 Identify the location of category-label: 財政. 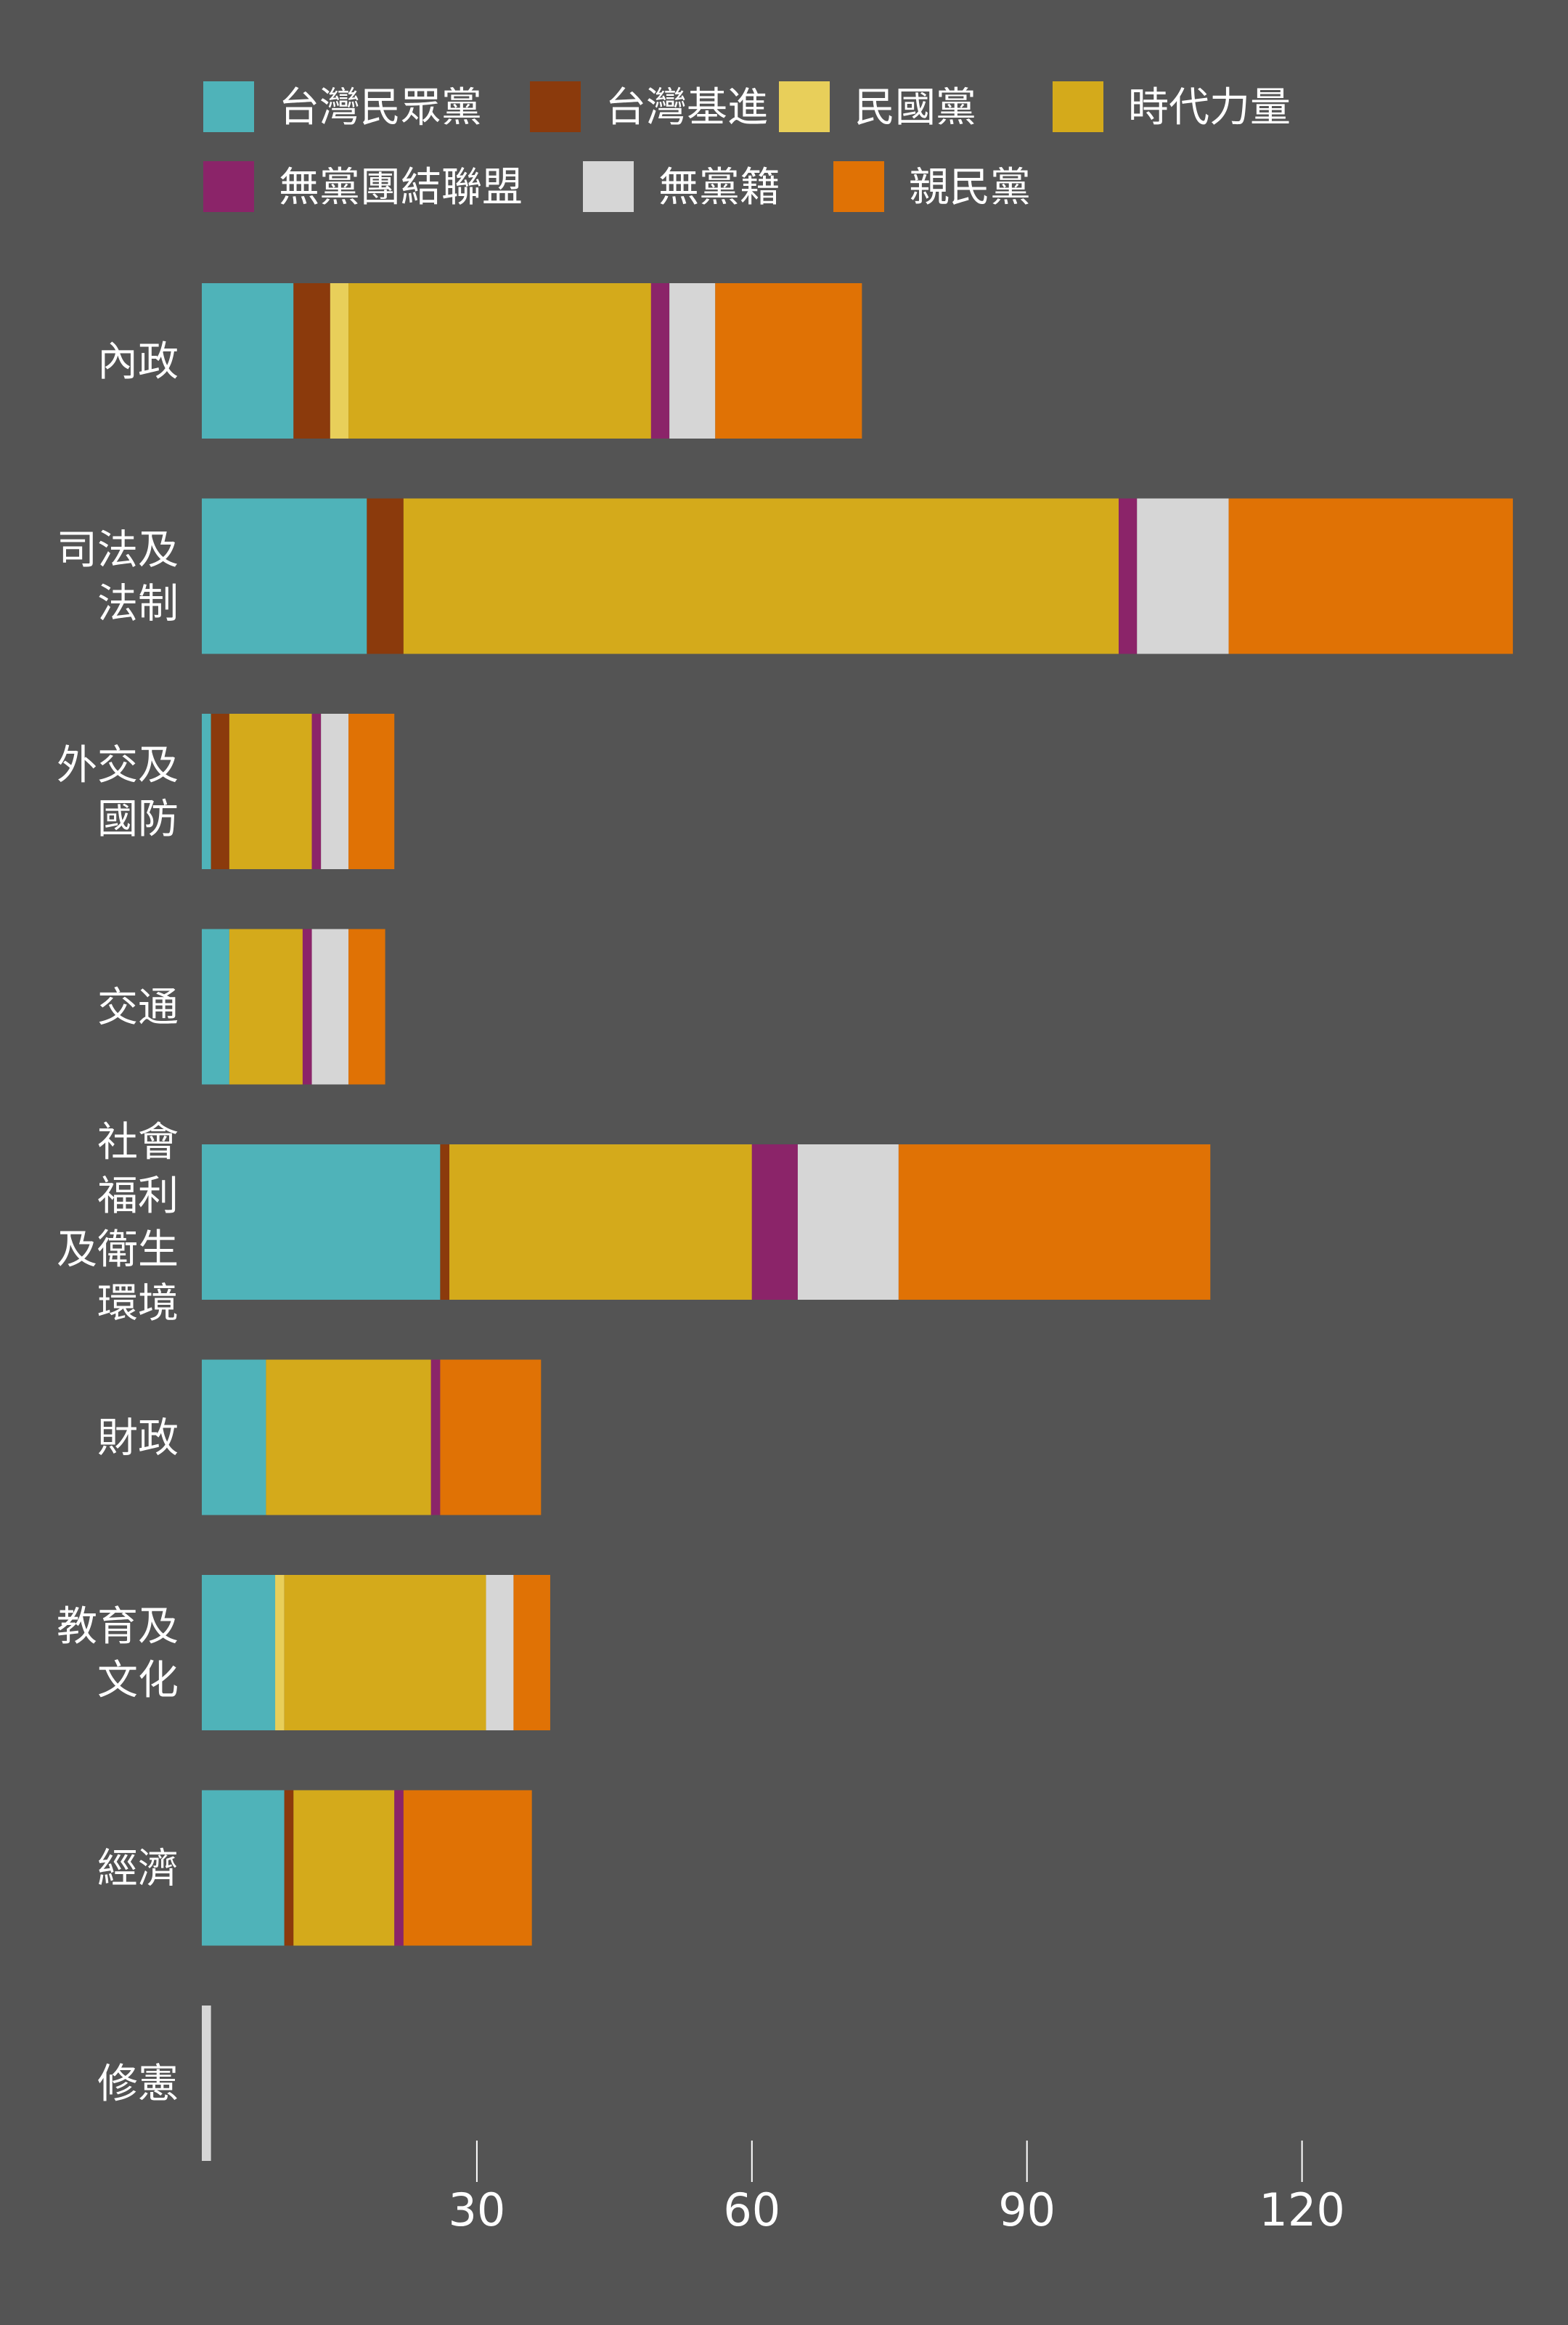
(138, 1438).